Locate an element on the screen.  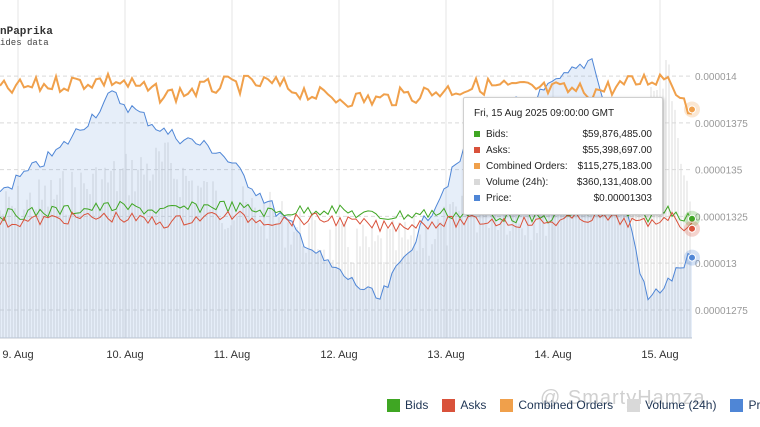
legend-label: Combined Orders is located at coordinates (566, 405).